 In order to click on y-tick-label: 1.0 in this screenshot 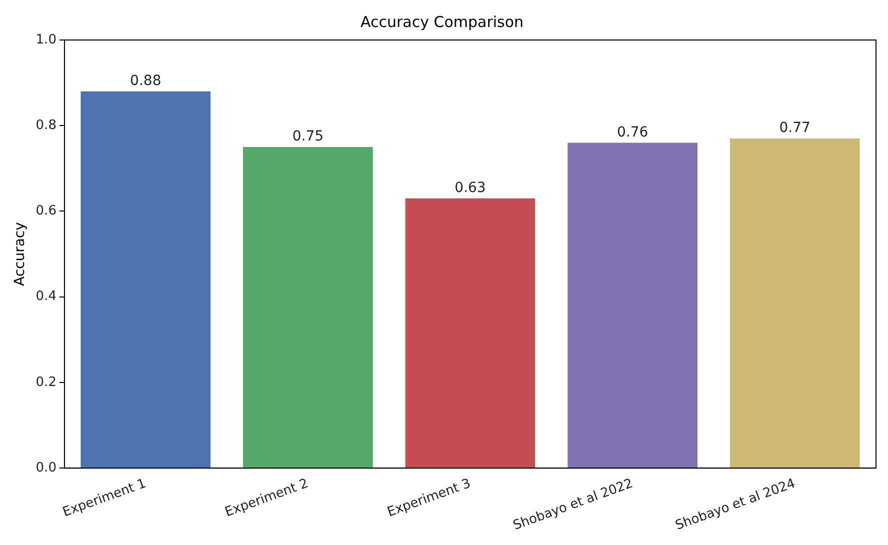, I will do `click(46, 40)`.